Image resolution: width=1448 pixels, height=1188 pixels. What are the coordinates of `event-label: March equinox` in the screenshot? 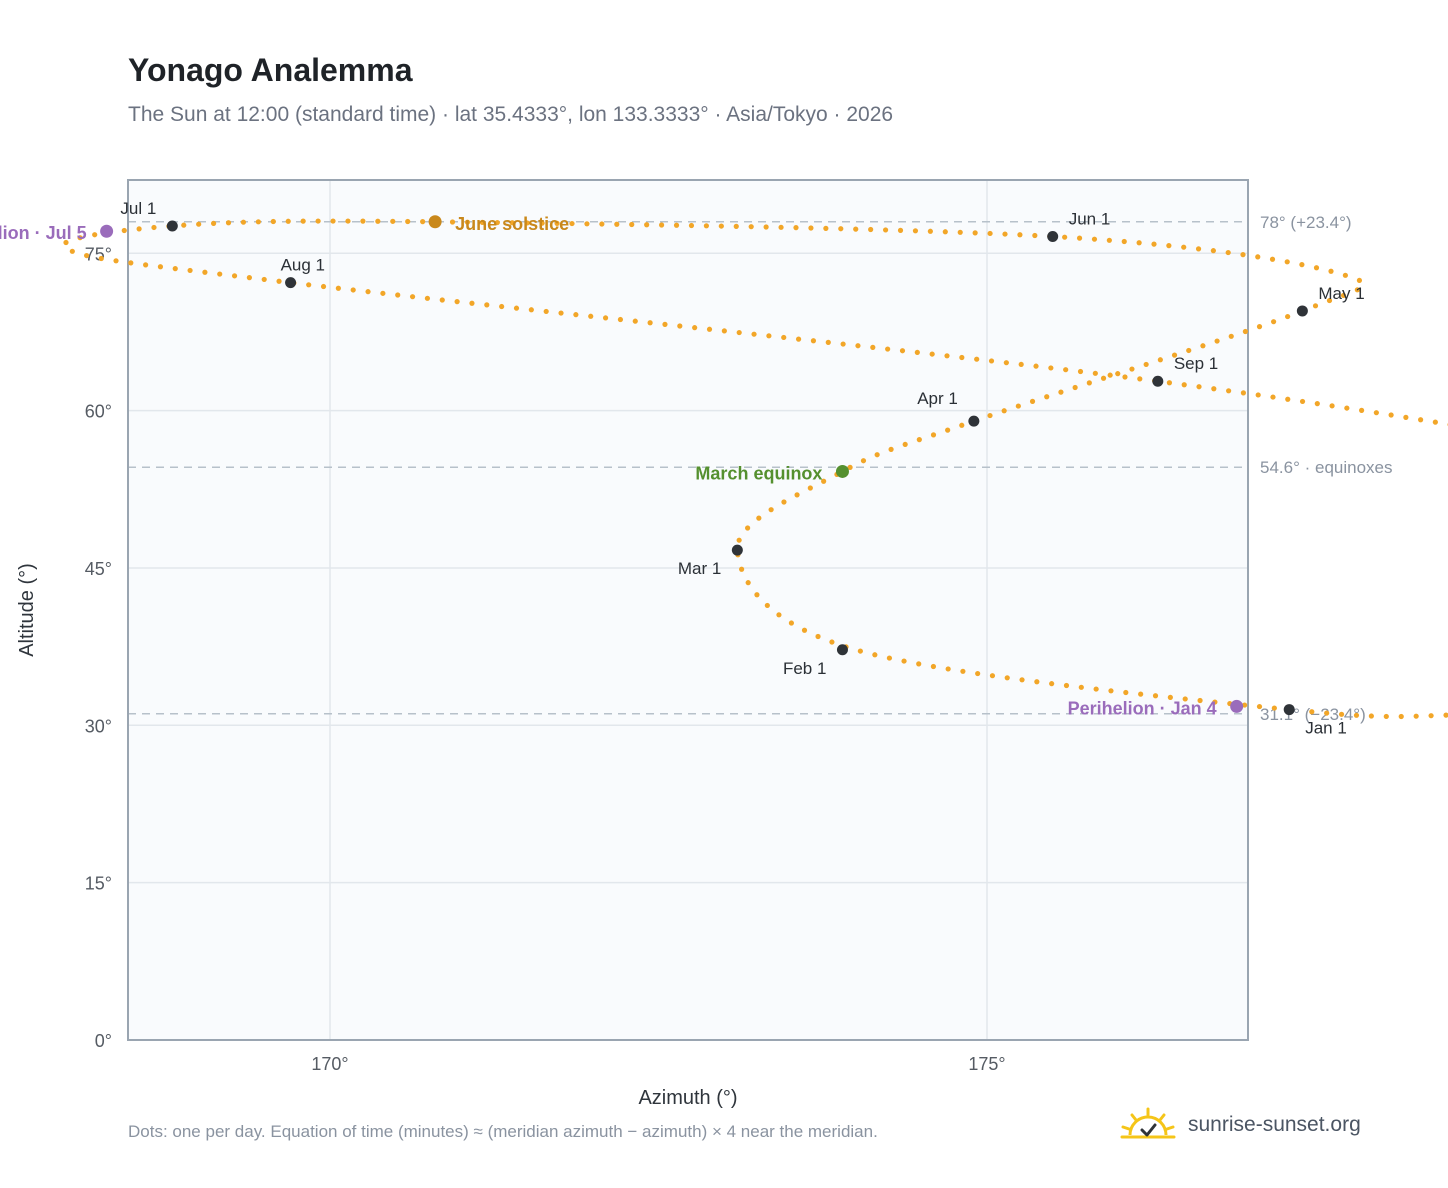 It's located at (758, 473).